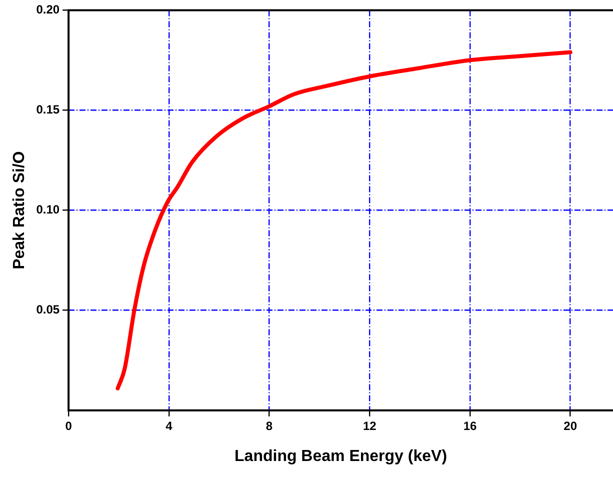 This screenshot has height=478, width=613. What do you see at coordinates (169, 425) in the screenshot?
I see `x-tick-label: 4` at bounding box center [169, 425].